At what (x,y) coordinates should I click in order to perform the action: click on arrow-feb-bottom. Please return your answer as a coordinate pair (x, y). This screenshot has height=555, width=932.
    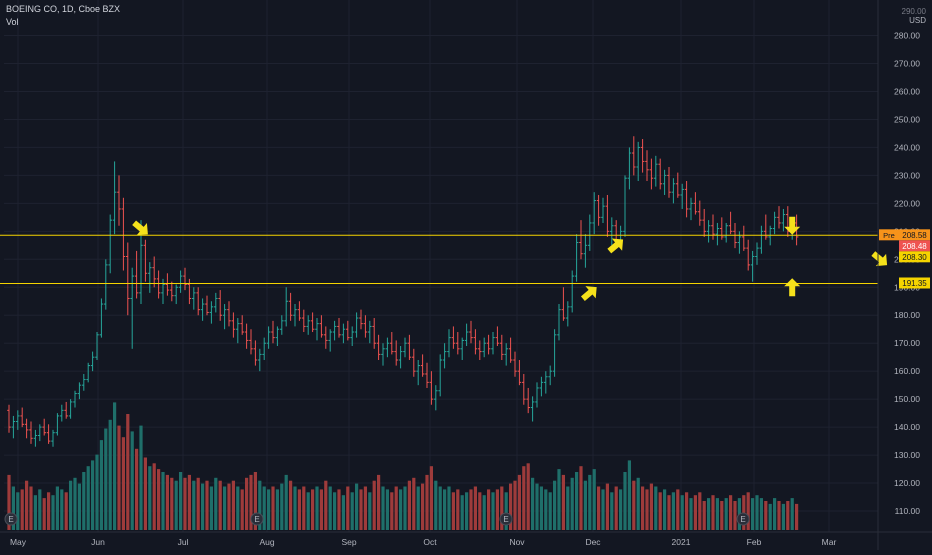
    Looking at the image, I should click on (792, 287).